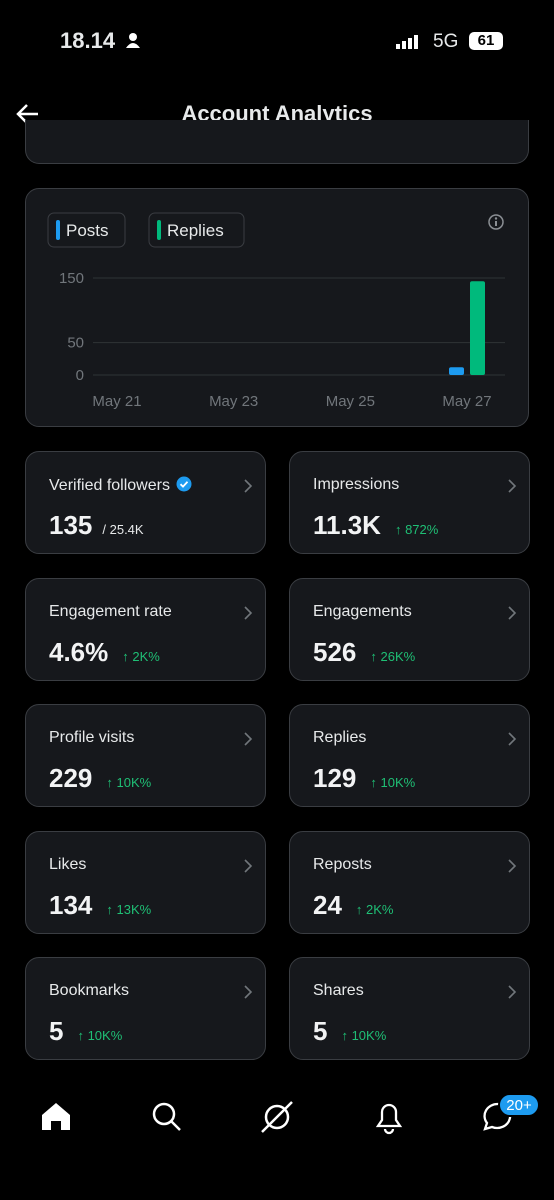  Describe the element at coordinates (145, 502) in the screenshot. I see `stat-card: Verified followers 135 / 25.4K` at that location.